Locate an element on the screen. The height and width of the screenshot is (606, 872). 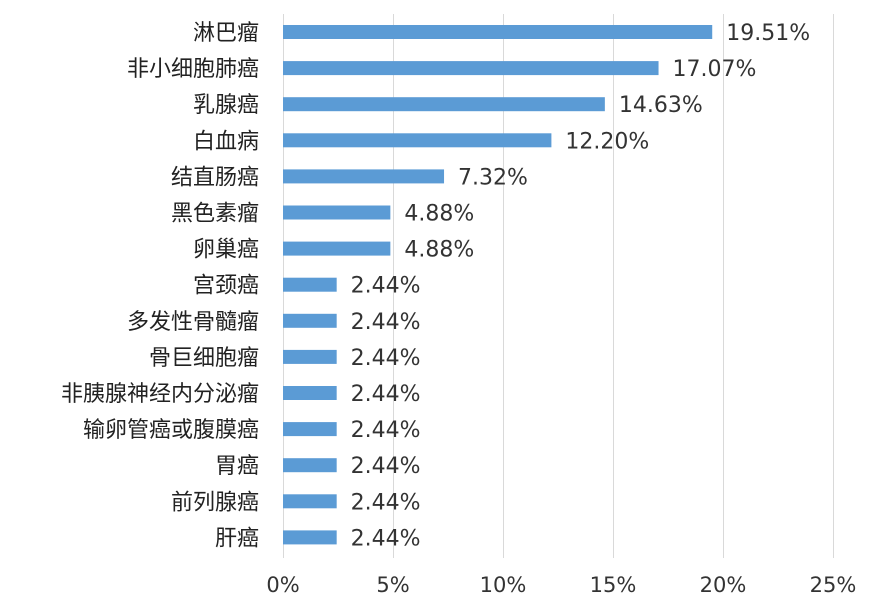
x-tick-label: 20% is located at coordinates (723, 585).